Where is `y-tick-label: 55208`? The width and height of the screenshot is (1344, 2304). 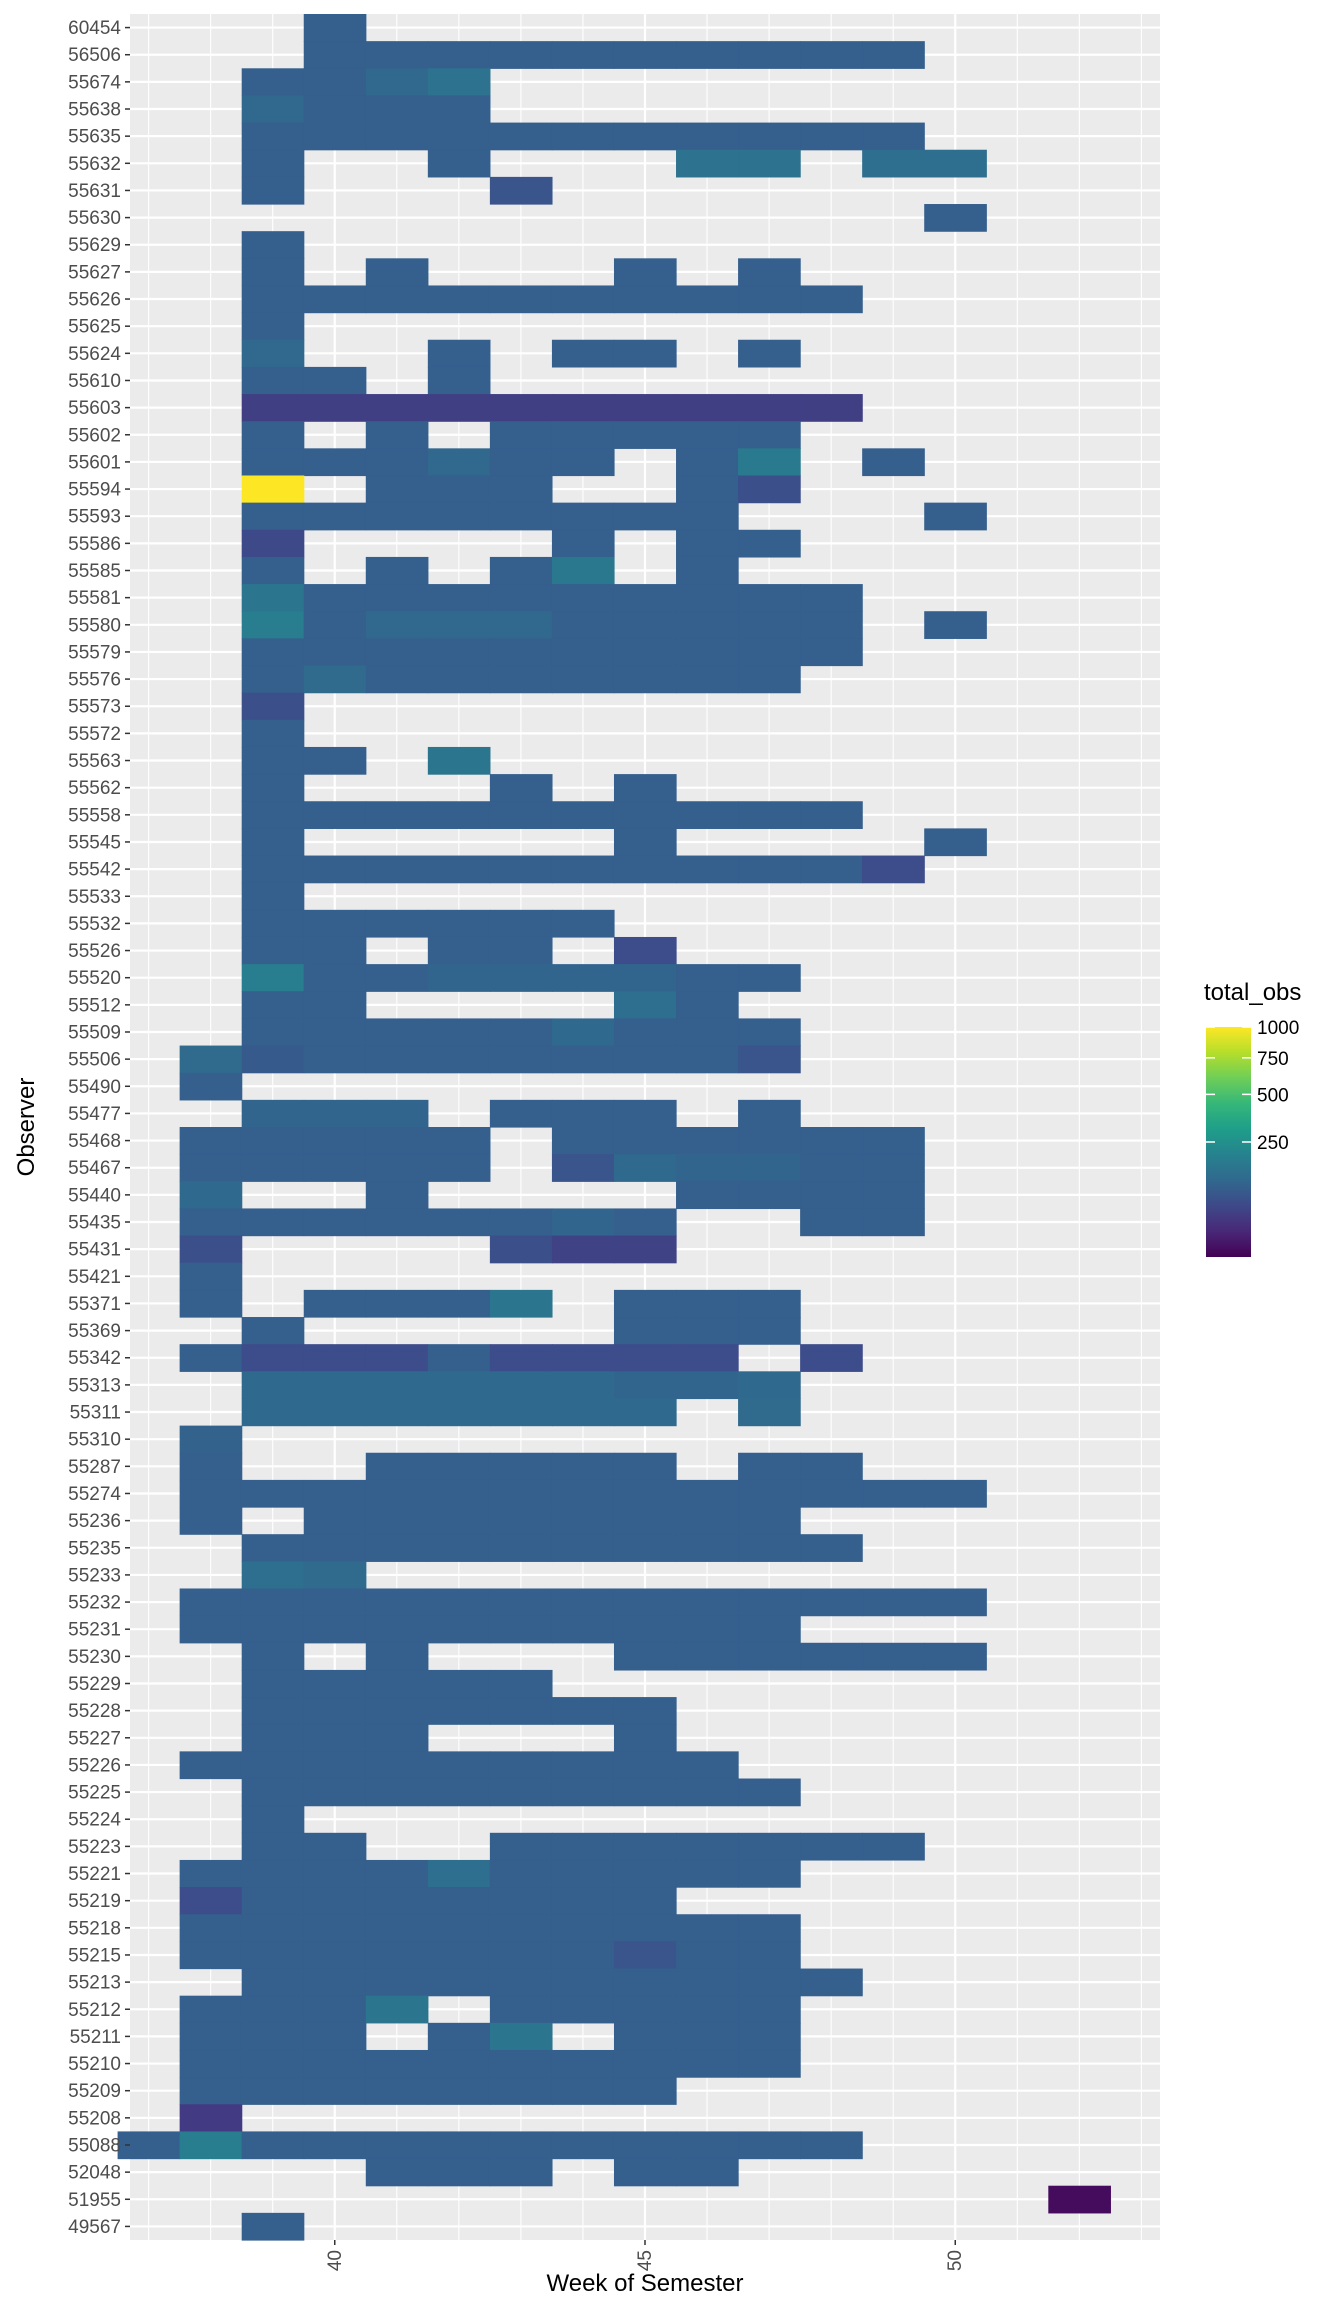 y-tick-label: 55208 is located at coordinates (94, 2118).